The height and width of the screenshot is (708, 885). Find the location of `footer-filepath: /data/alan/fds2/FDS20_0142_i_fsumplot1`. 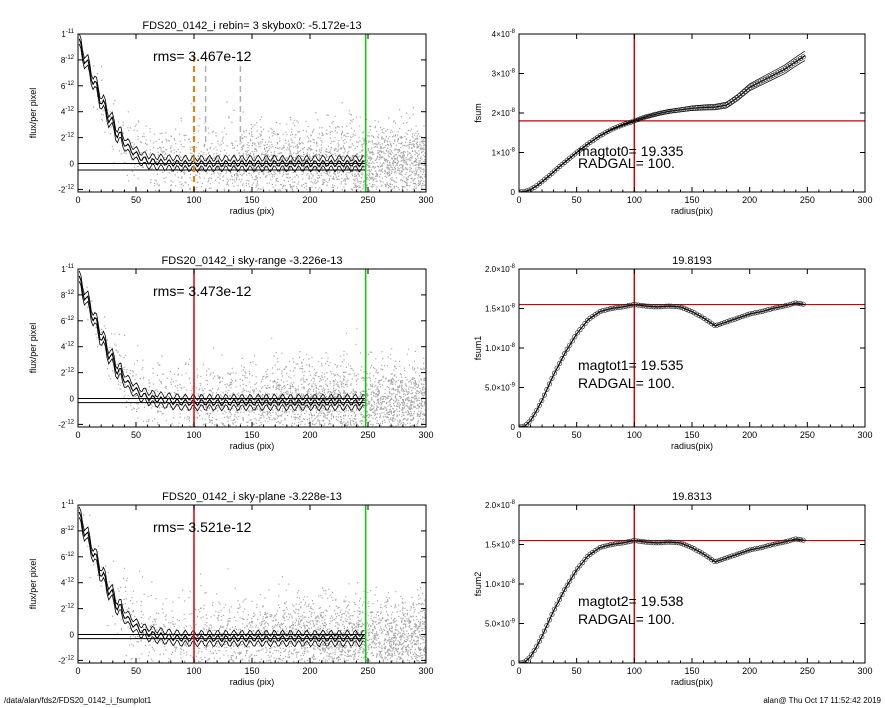

footer-filepath: /data/alan/fds2/FDS20_0142_i_fsumplot1 is located at coordinates (78, 700).